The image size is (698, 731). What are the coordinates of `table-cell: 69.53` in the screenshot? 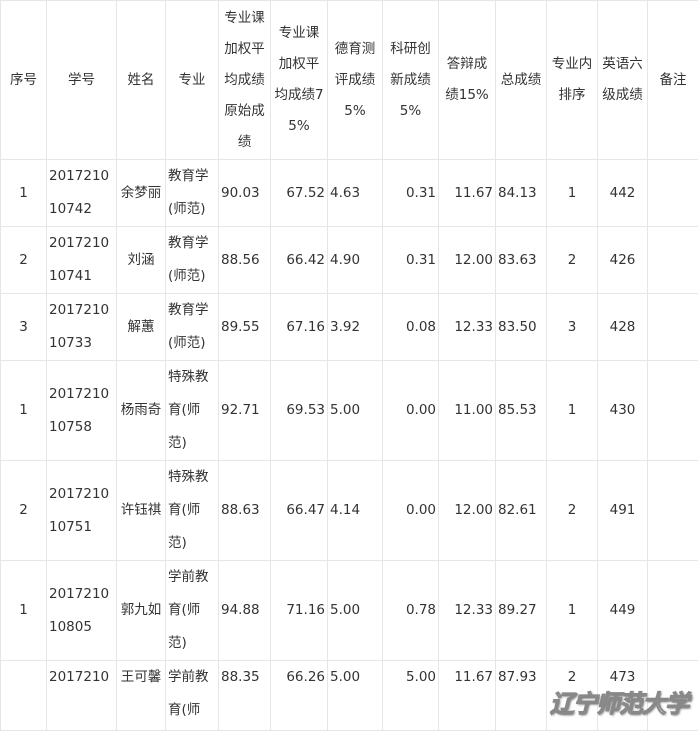 It's located at (299, 411).